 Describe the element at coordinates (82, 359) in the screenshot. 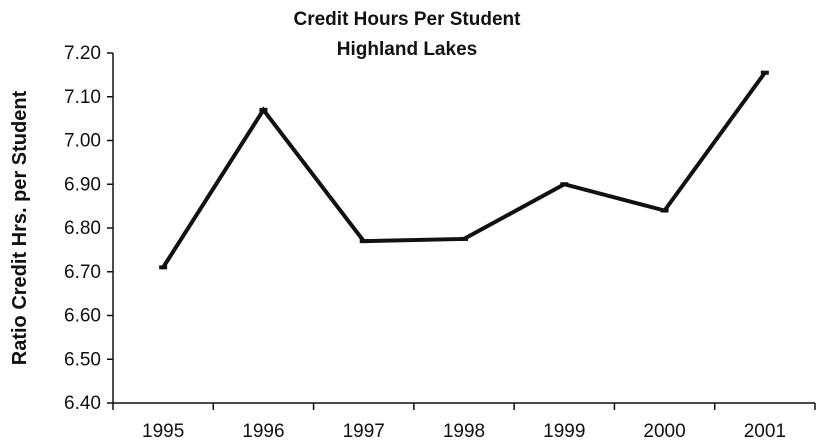

I see `y-tick-label: 6.50` at that location.